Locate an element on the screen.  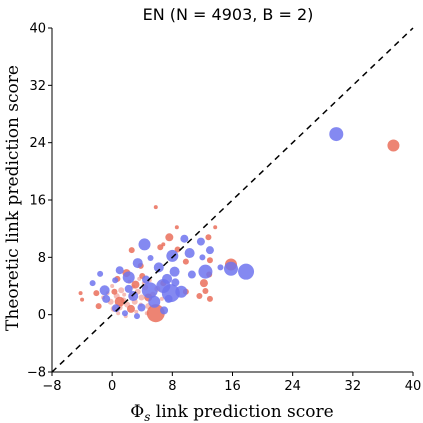
x-tick-label: 0 is located at coordinates (112, 386).